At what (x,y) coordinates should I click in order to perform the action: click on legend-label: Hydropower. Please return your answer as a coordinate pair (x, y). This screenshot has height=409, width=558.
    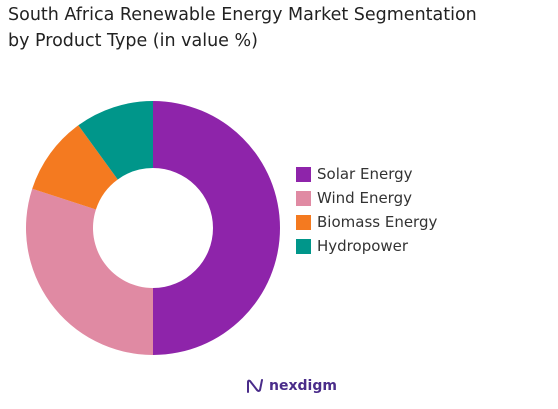
    Looking at the image, I should click on (363, 246).